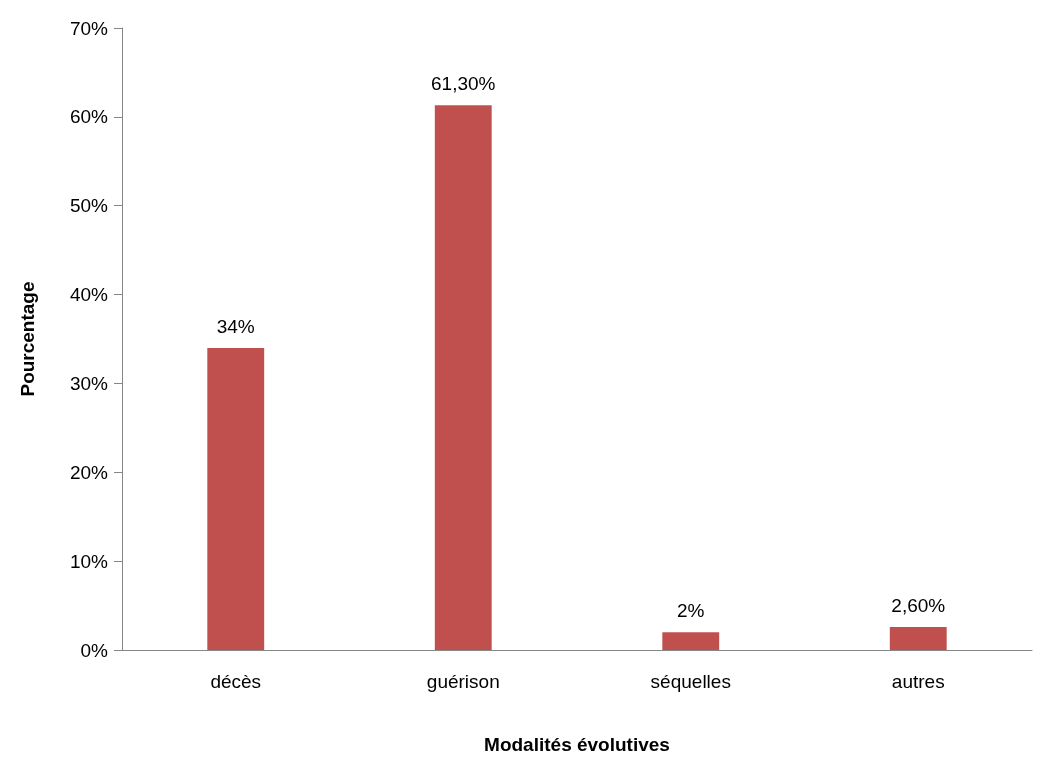 The image size is (1052, 762). Describe the element at coordinates (89, 383) in the screenshot. I see `y-tick-label: 30%` at that location.